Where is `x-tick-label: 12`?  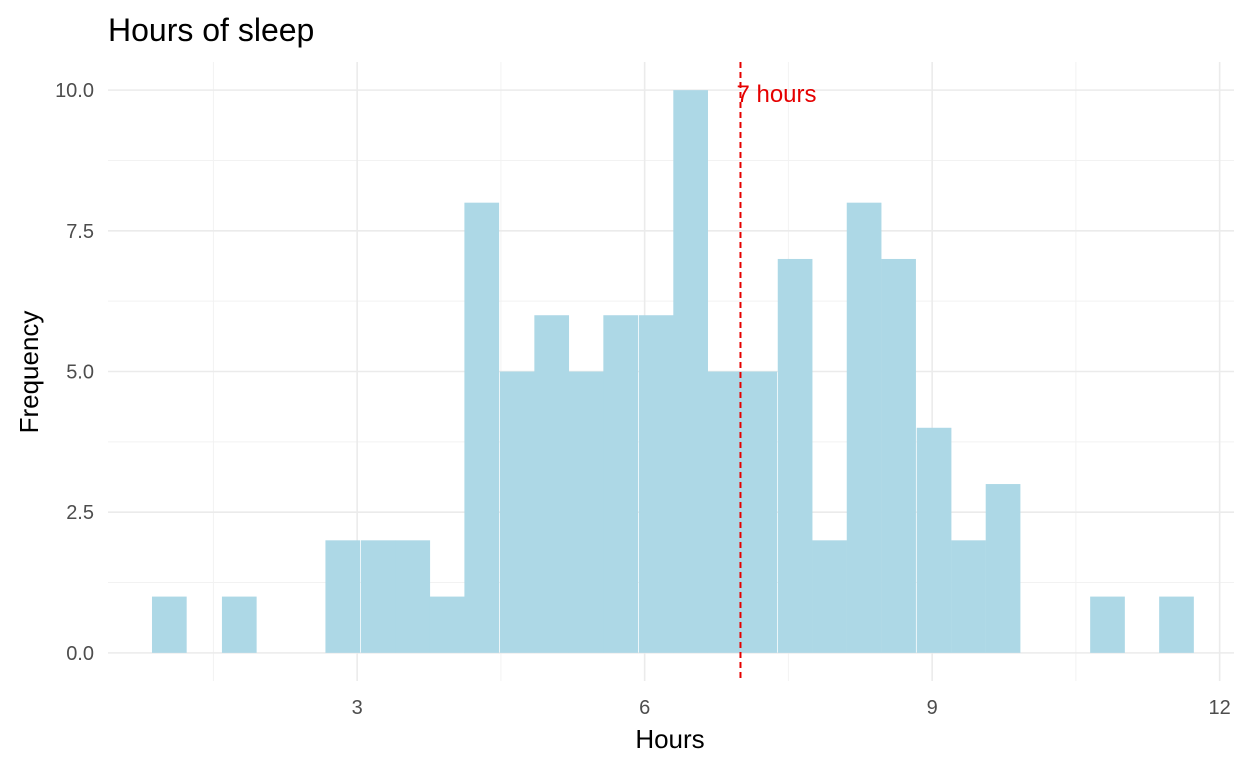
x-tick-label: 12 is located at coordinates (1220, 708).